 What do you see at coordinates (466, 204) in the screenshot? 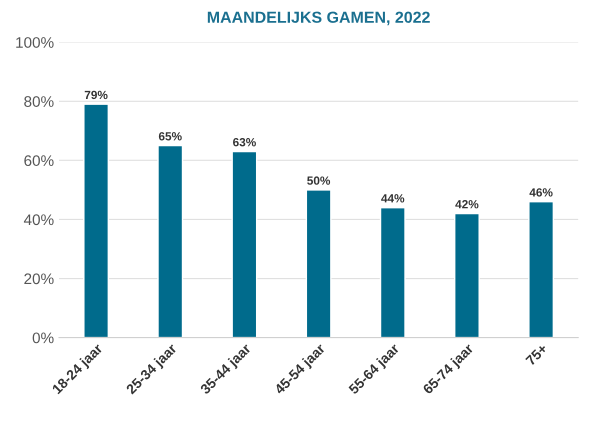
I see `data-label: 42%` at bounding box center [466, 204].